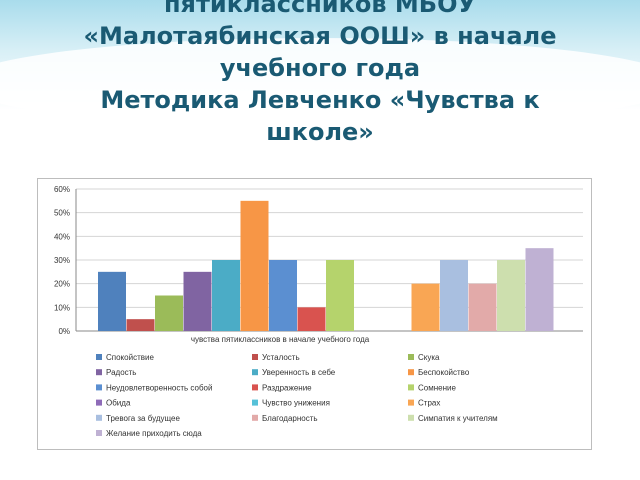  What do you see at coordinates (281, 357) in the screenshot?
I see `legend-label: Усталость` at bounding box center [281, 357].